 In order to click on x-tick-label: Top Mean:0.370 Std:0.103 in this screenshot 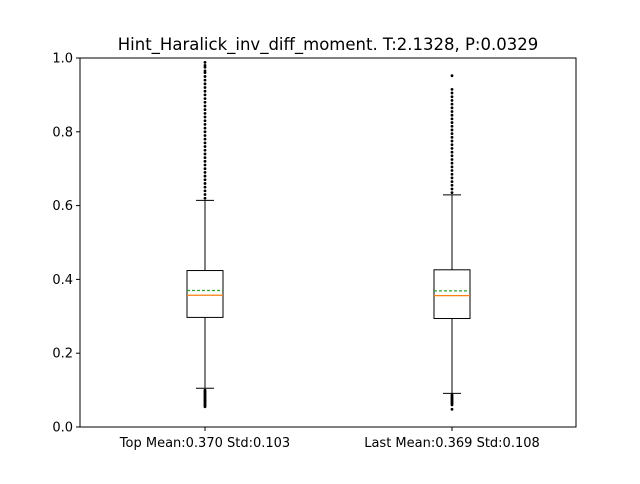, I will do `click(204, 443)`.